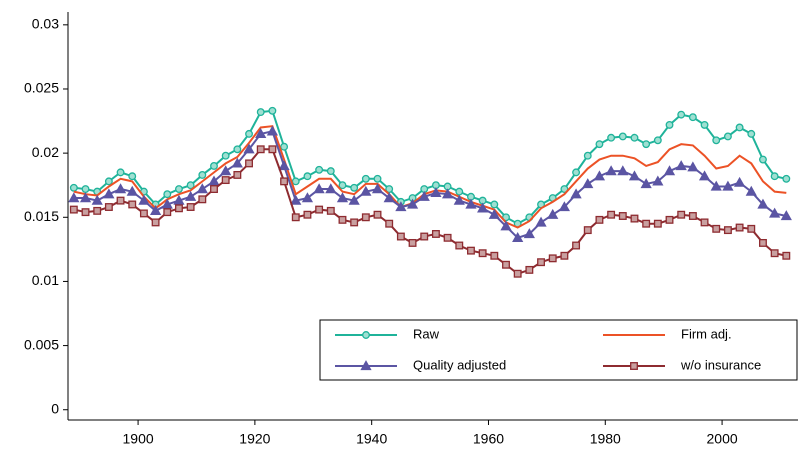 This screenshot has width=798, height=452. I want to click on legend-label: w/o insurance, so click(720, 364).